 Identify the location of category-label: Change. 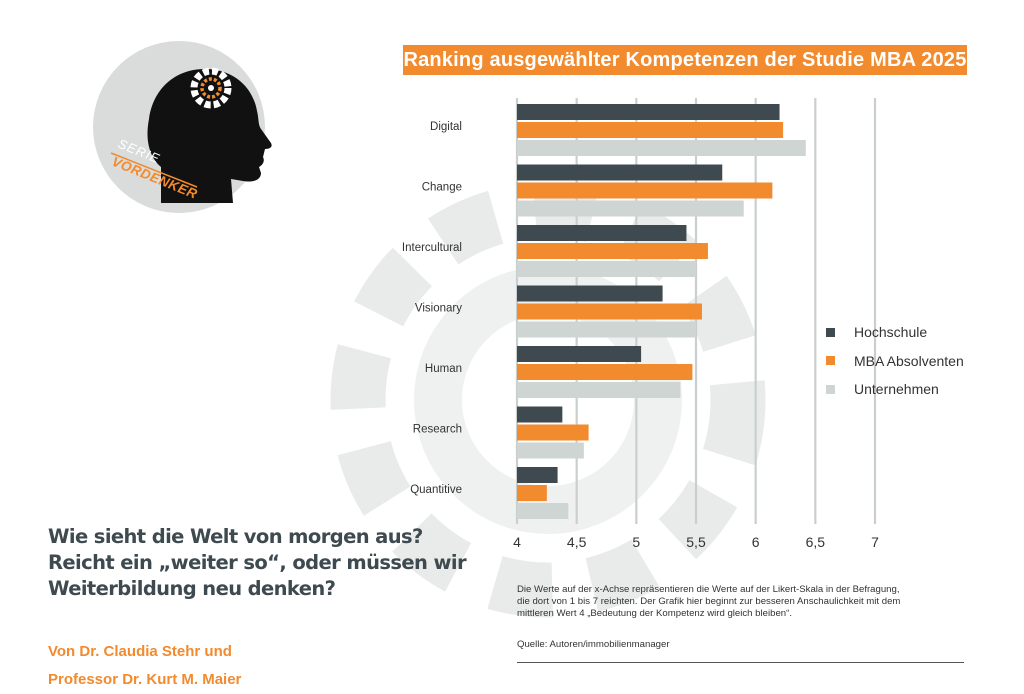
(442, 188).